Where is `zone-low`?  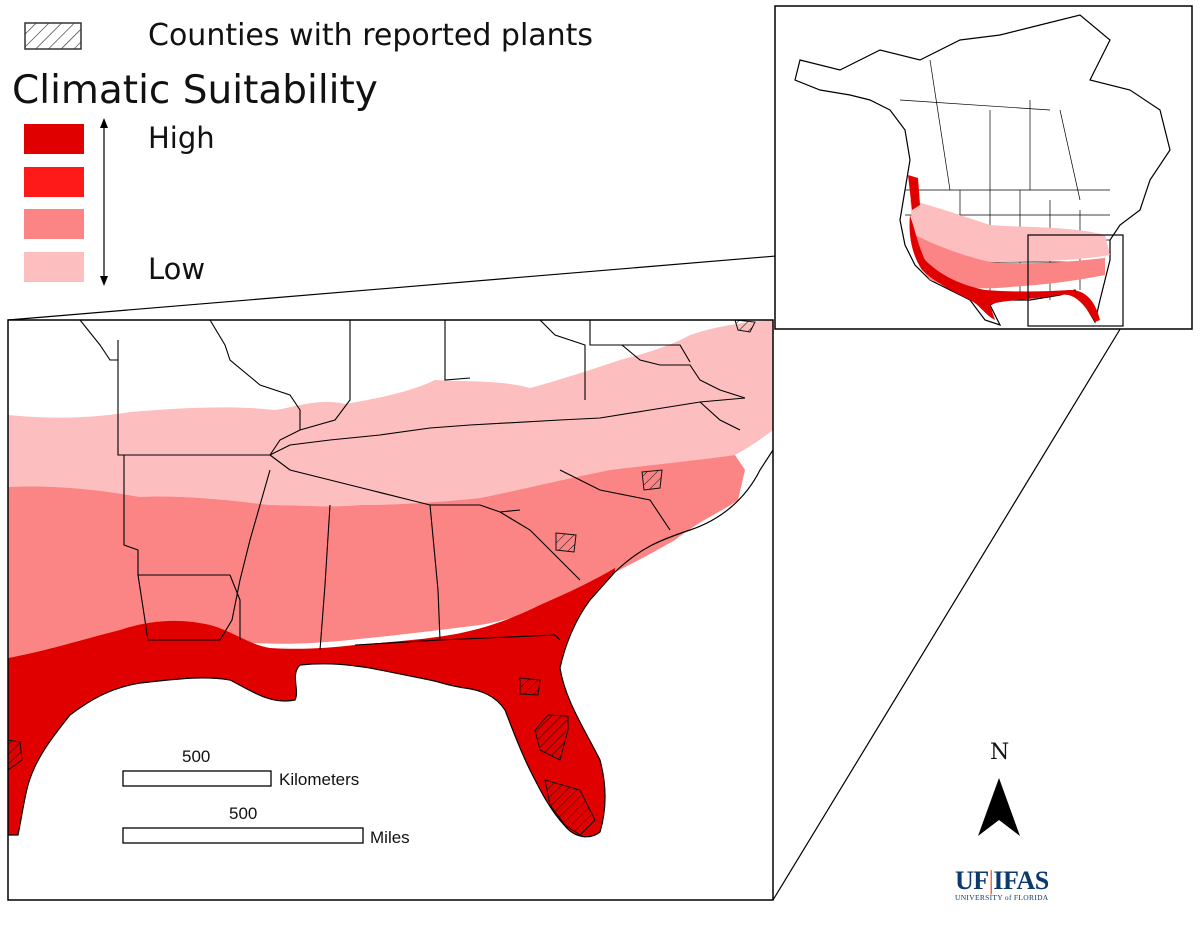
zone-low is located at coordinates (390, 413).